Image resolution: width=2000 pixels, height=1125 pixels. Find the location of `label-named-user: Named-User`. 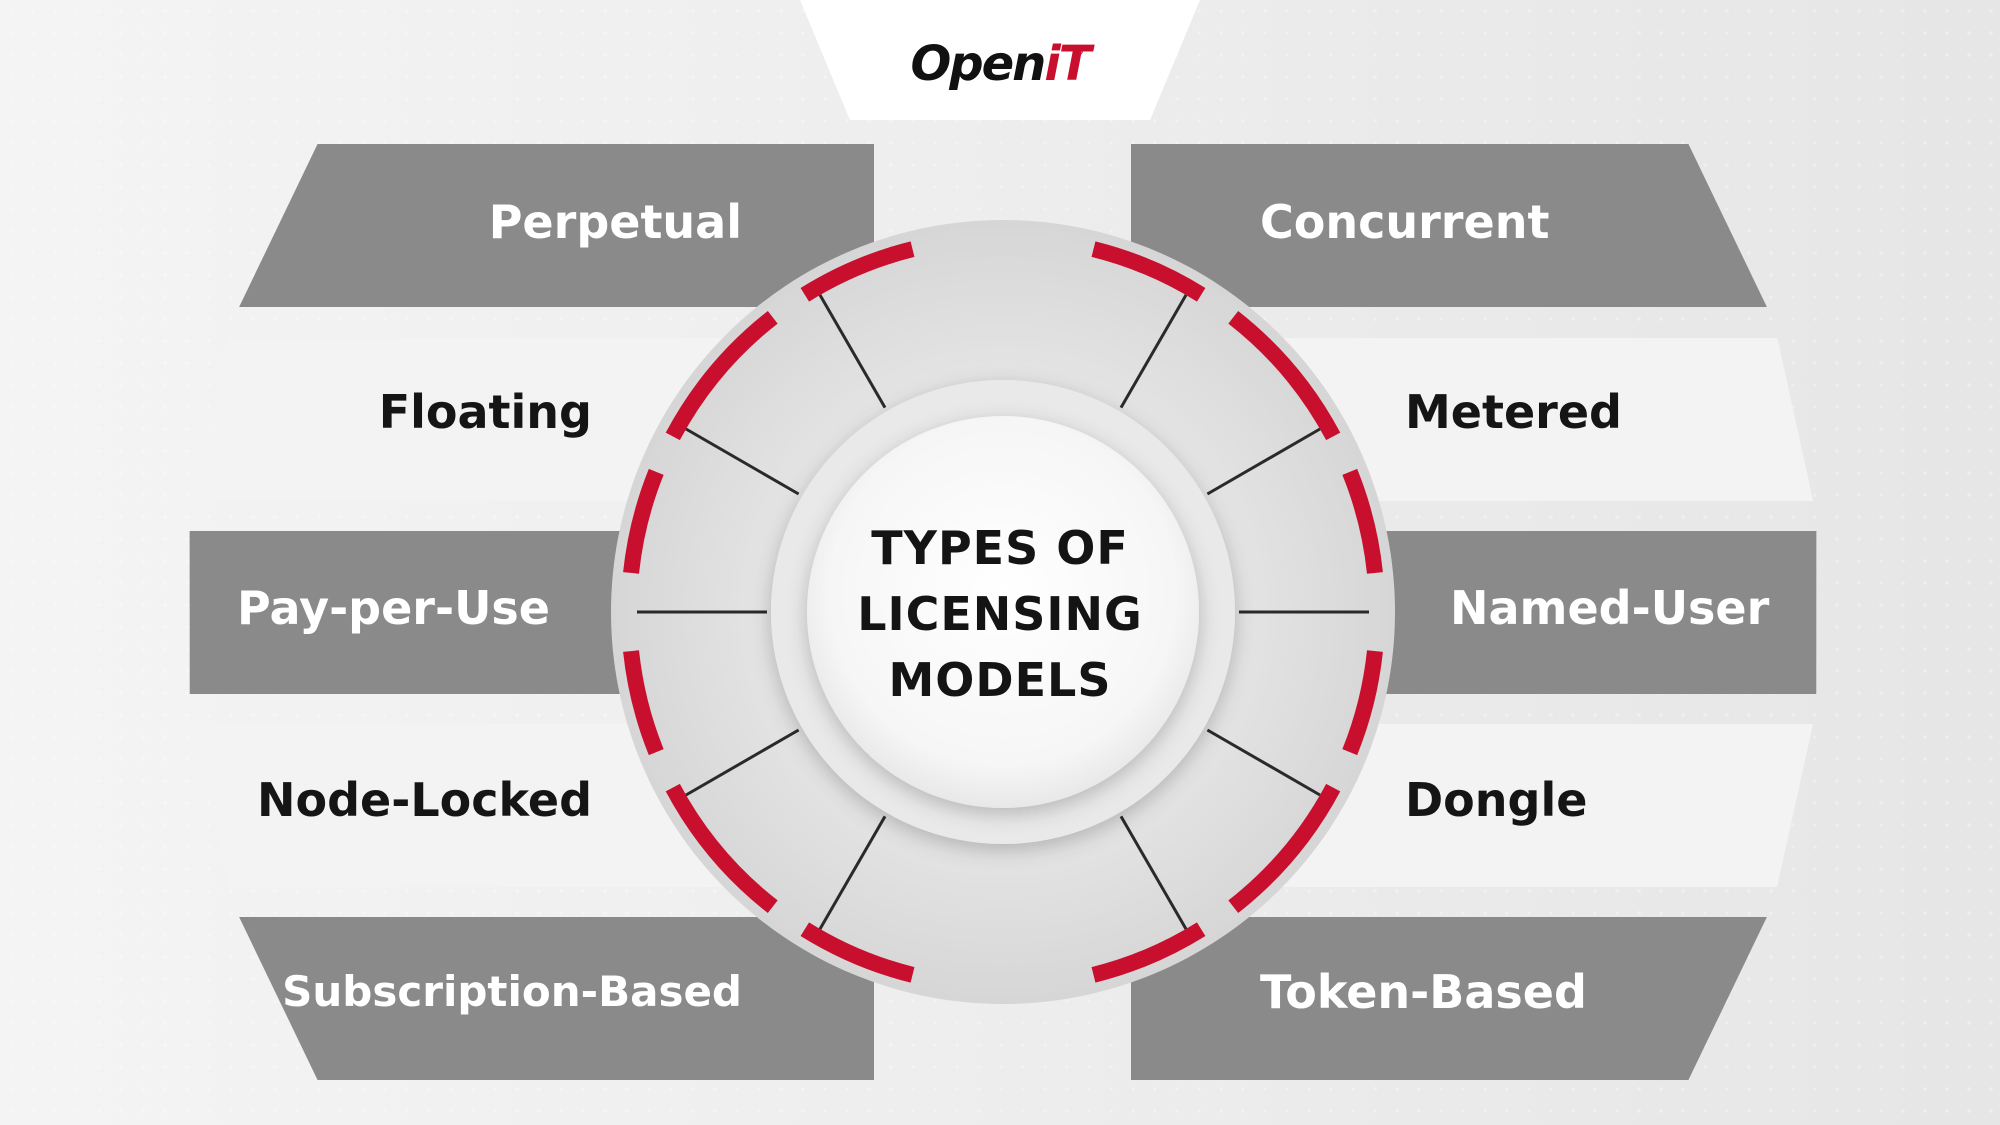

label-named-user: Named-User is located at coordinates (1610, 608).